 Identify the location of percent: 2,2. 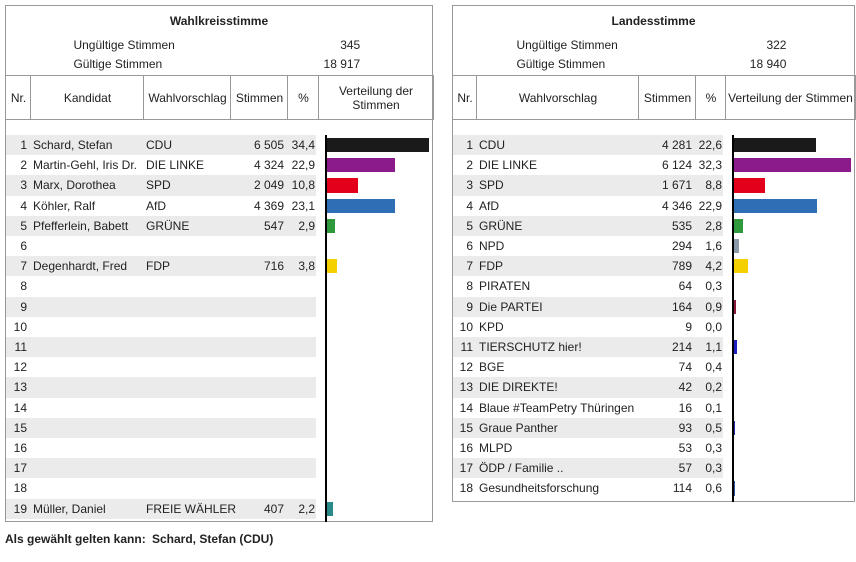
(306, 508).